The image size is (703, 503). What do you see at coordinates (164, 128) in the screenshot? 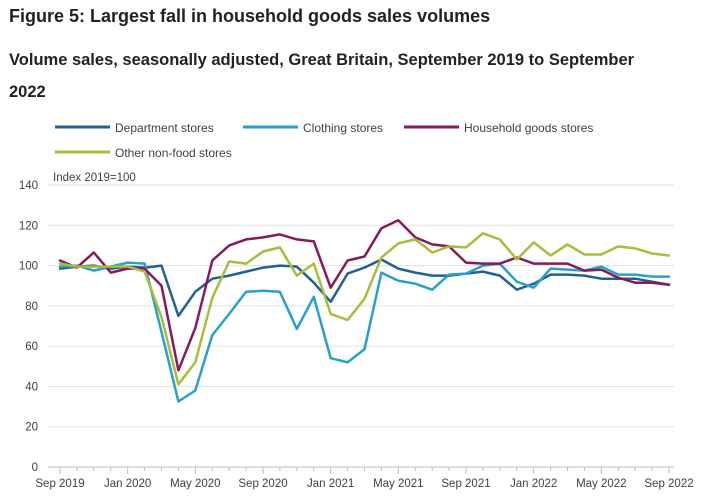
I see `legend-label: Department stores` at bounding box center [164, 128].